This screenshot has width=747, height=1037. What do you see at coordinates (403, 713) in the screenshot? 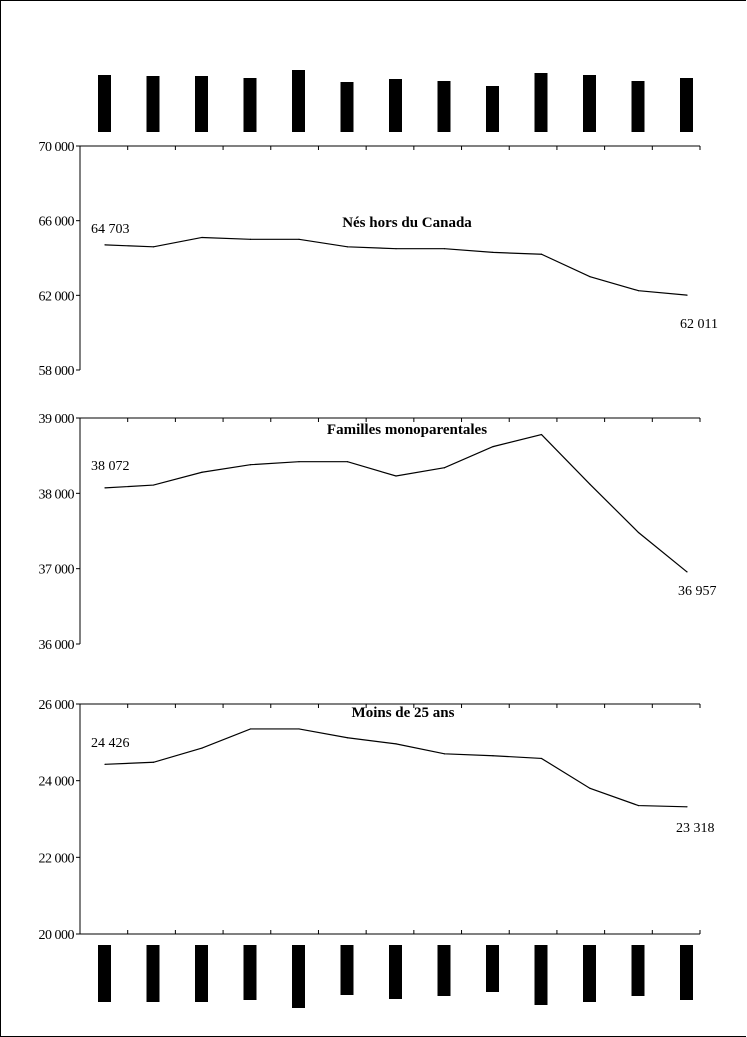
I see `chart-title: Moins de 25 ans` at bounding box center [403, 713].